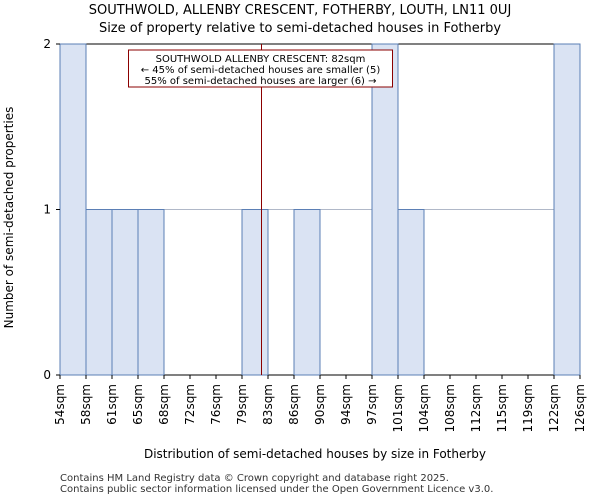  What do you see at coordinates (216, 404) in the screenshot?
I see `x-tick-label: 76sqm` at bounding box center [216, 404].